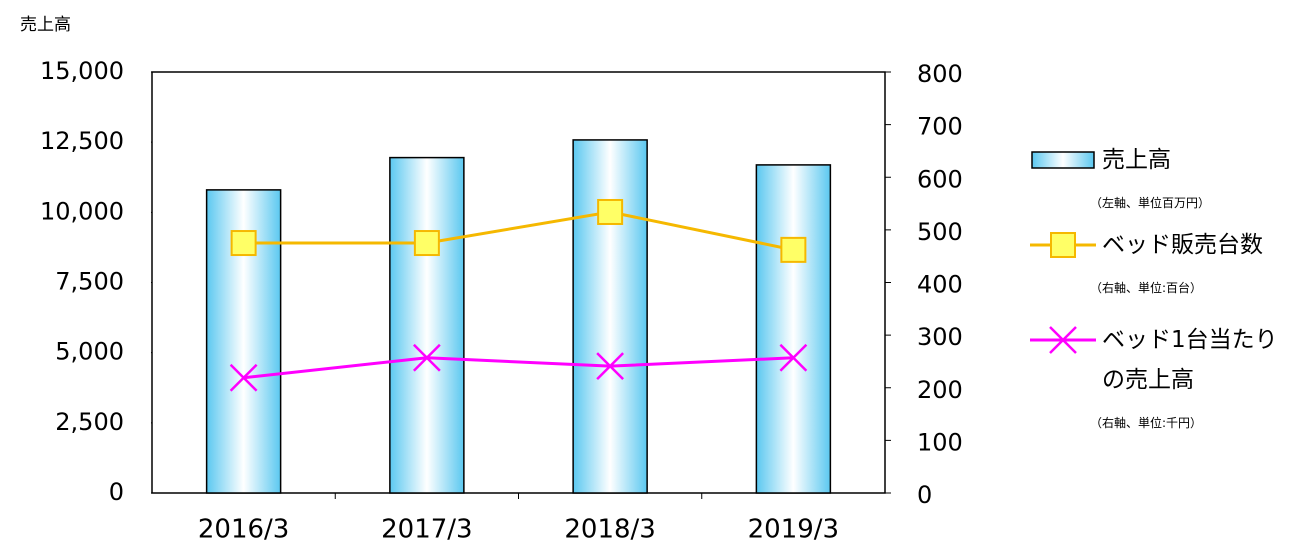 The image size is (1305, 552). Describe the element at coordinates (940, 232) in the screenshot. I see `y2-tick-label: 500` at that location.